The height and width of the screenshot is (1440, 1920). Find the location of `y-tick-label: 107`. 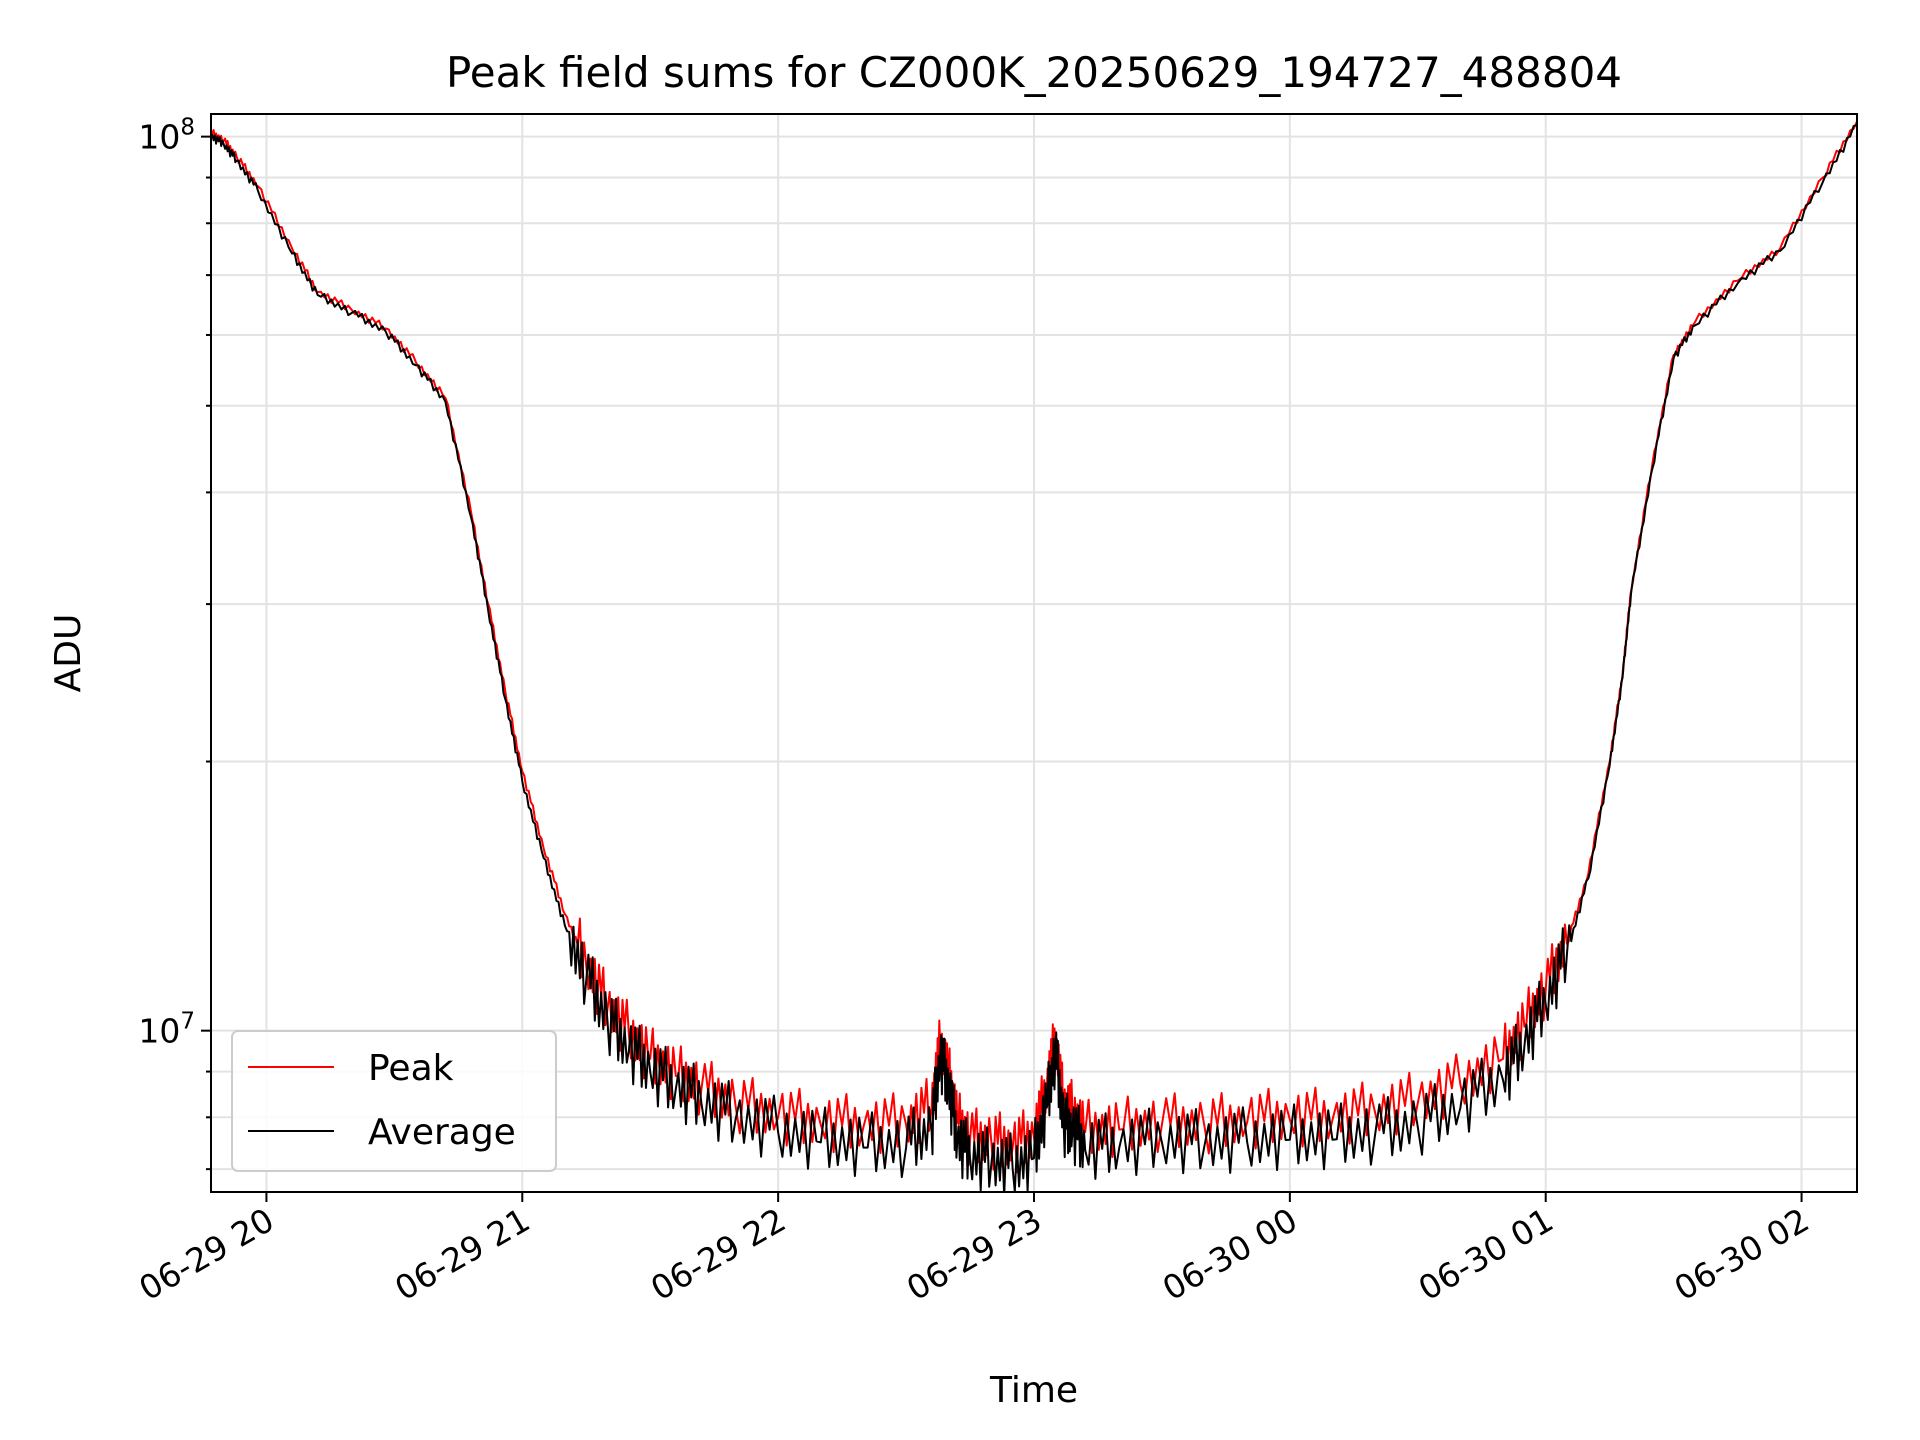

y-tick-label: 107 is located at coordinates (166, 1030).